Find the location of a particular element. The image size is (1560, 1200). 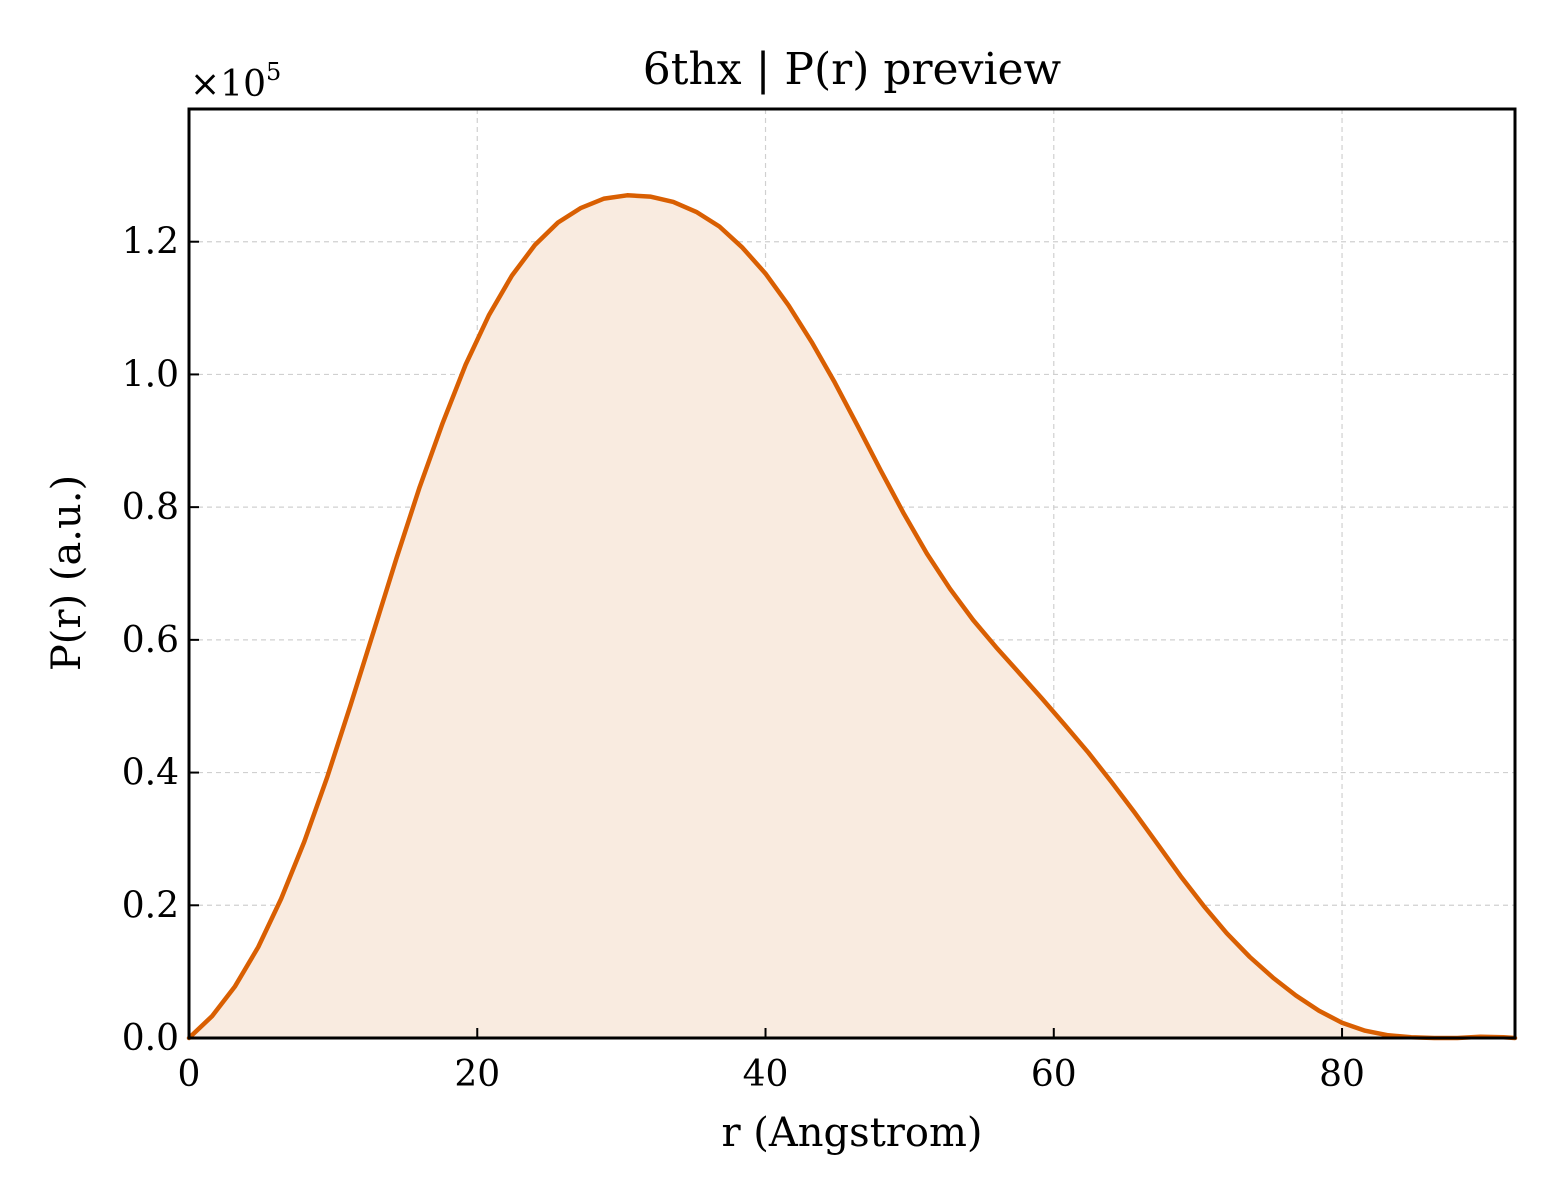

y-tick-label: 0.0 is located at coordinates (150, 1038).